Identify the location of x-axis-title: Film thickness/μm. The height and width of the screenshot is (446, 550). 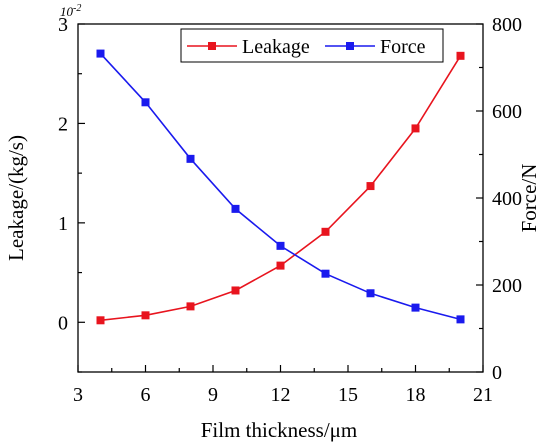
(279, 430).